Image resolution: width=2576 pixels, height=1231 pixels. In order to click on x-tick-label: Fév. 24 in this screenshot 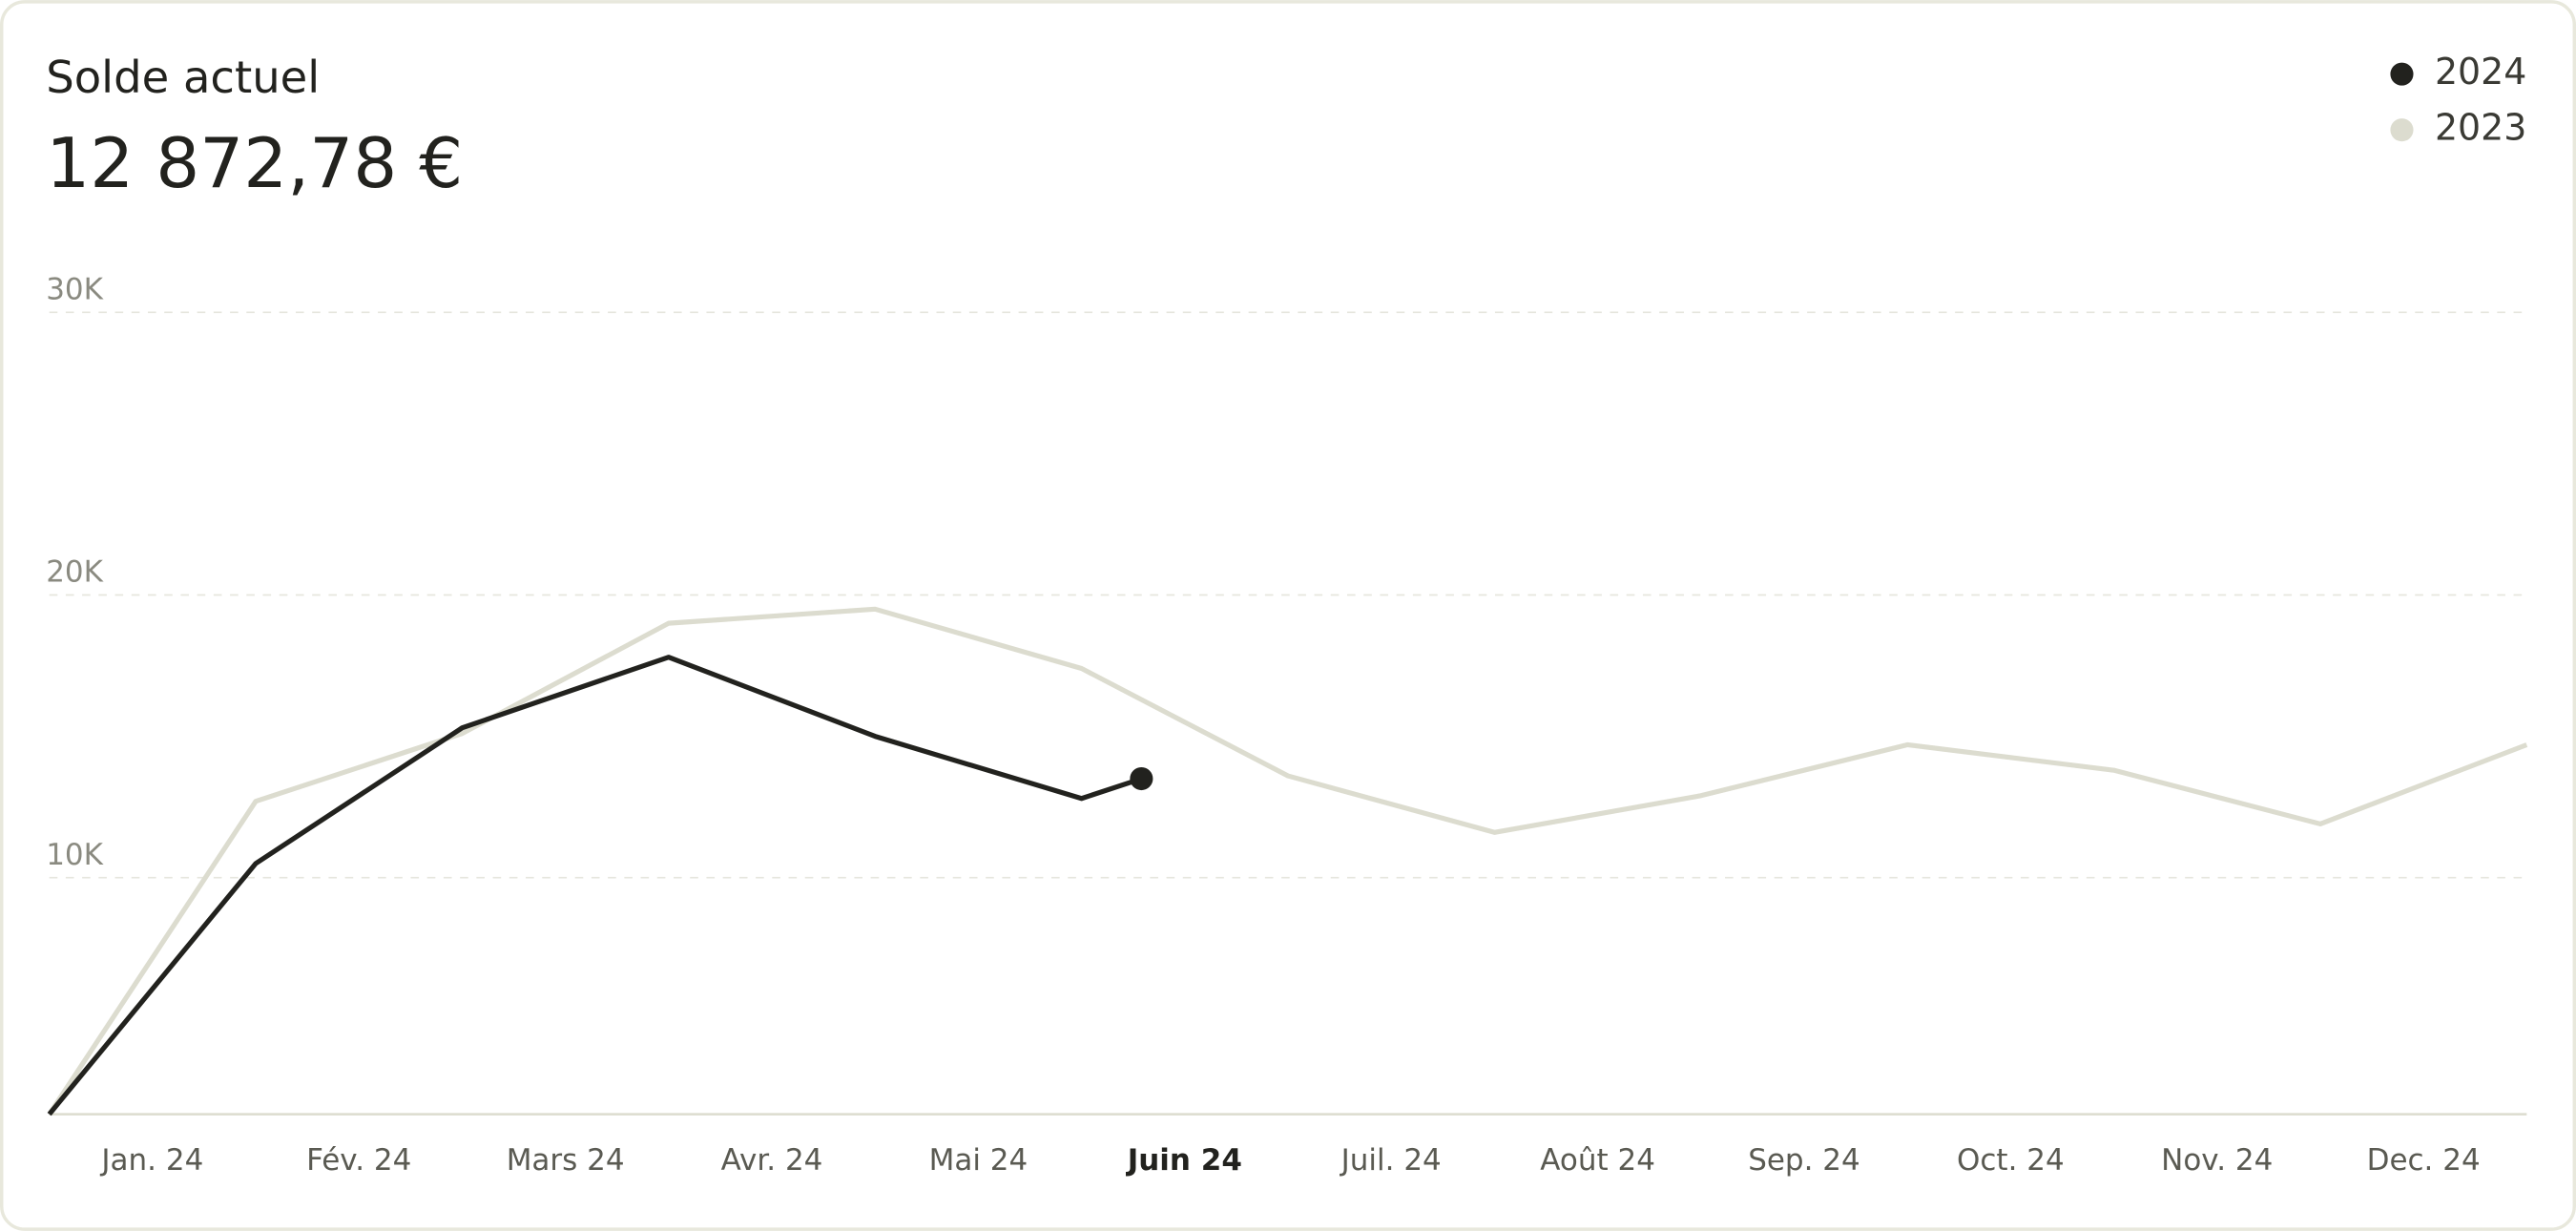, I will do `click(358, 1160)`.